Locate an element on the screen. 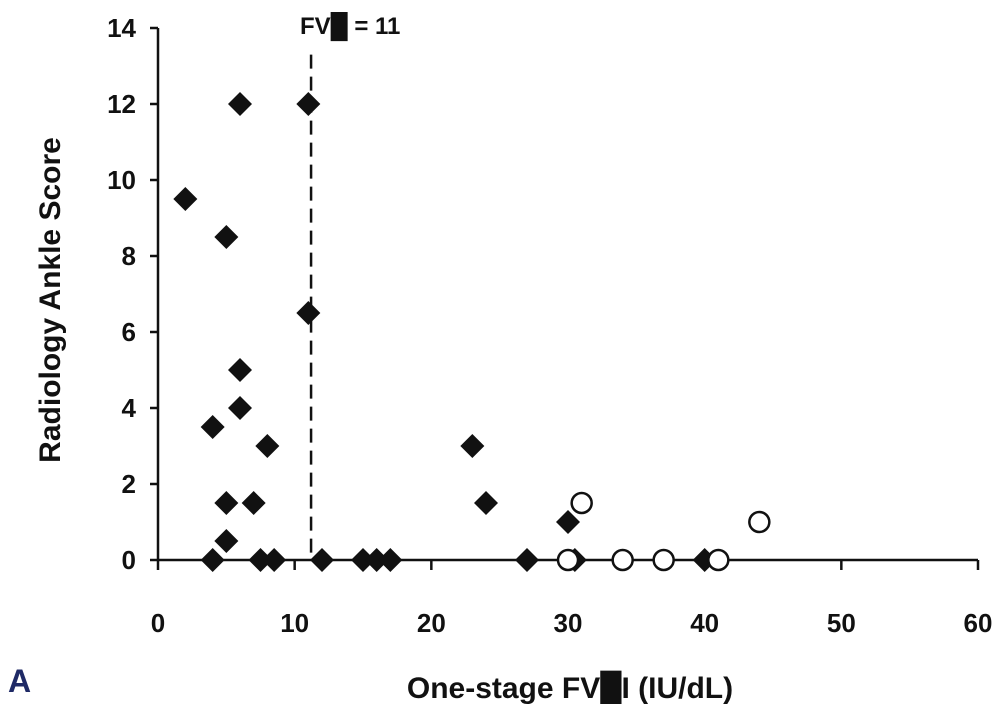  y-tick-label: 14 is located at coordinates (121, 28).